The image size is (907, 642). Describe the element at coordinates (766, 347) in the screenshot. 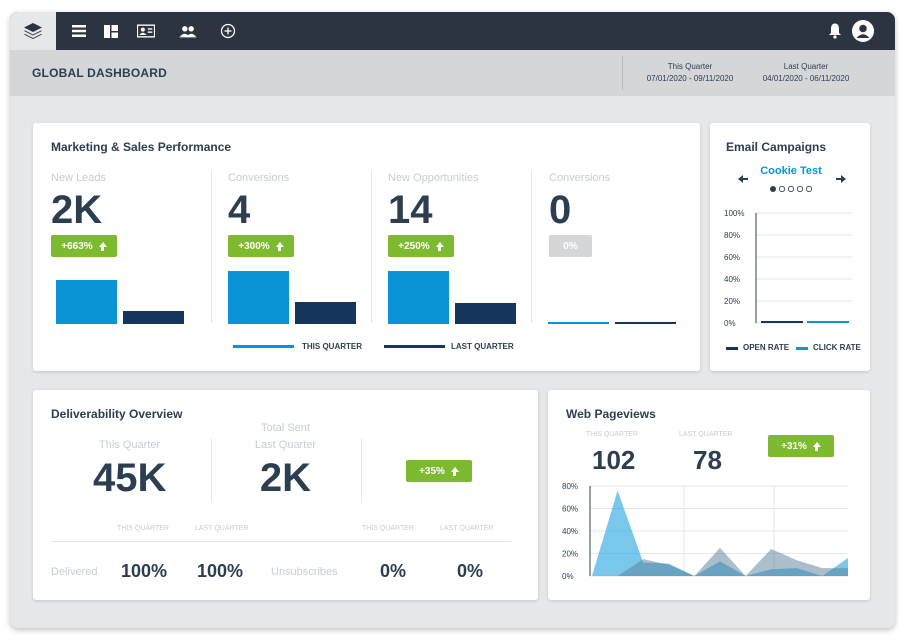

I see `legend-label: OPEN RATE` at that location.